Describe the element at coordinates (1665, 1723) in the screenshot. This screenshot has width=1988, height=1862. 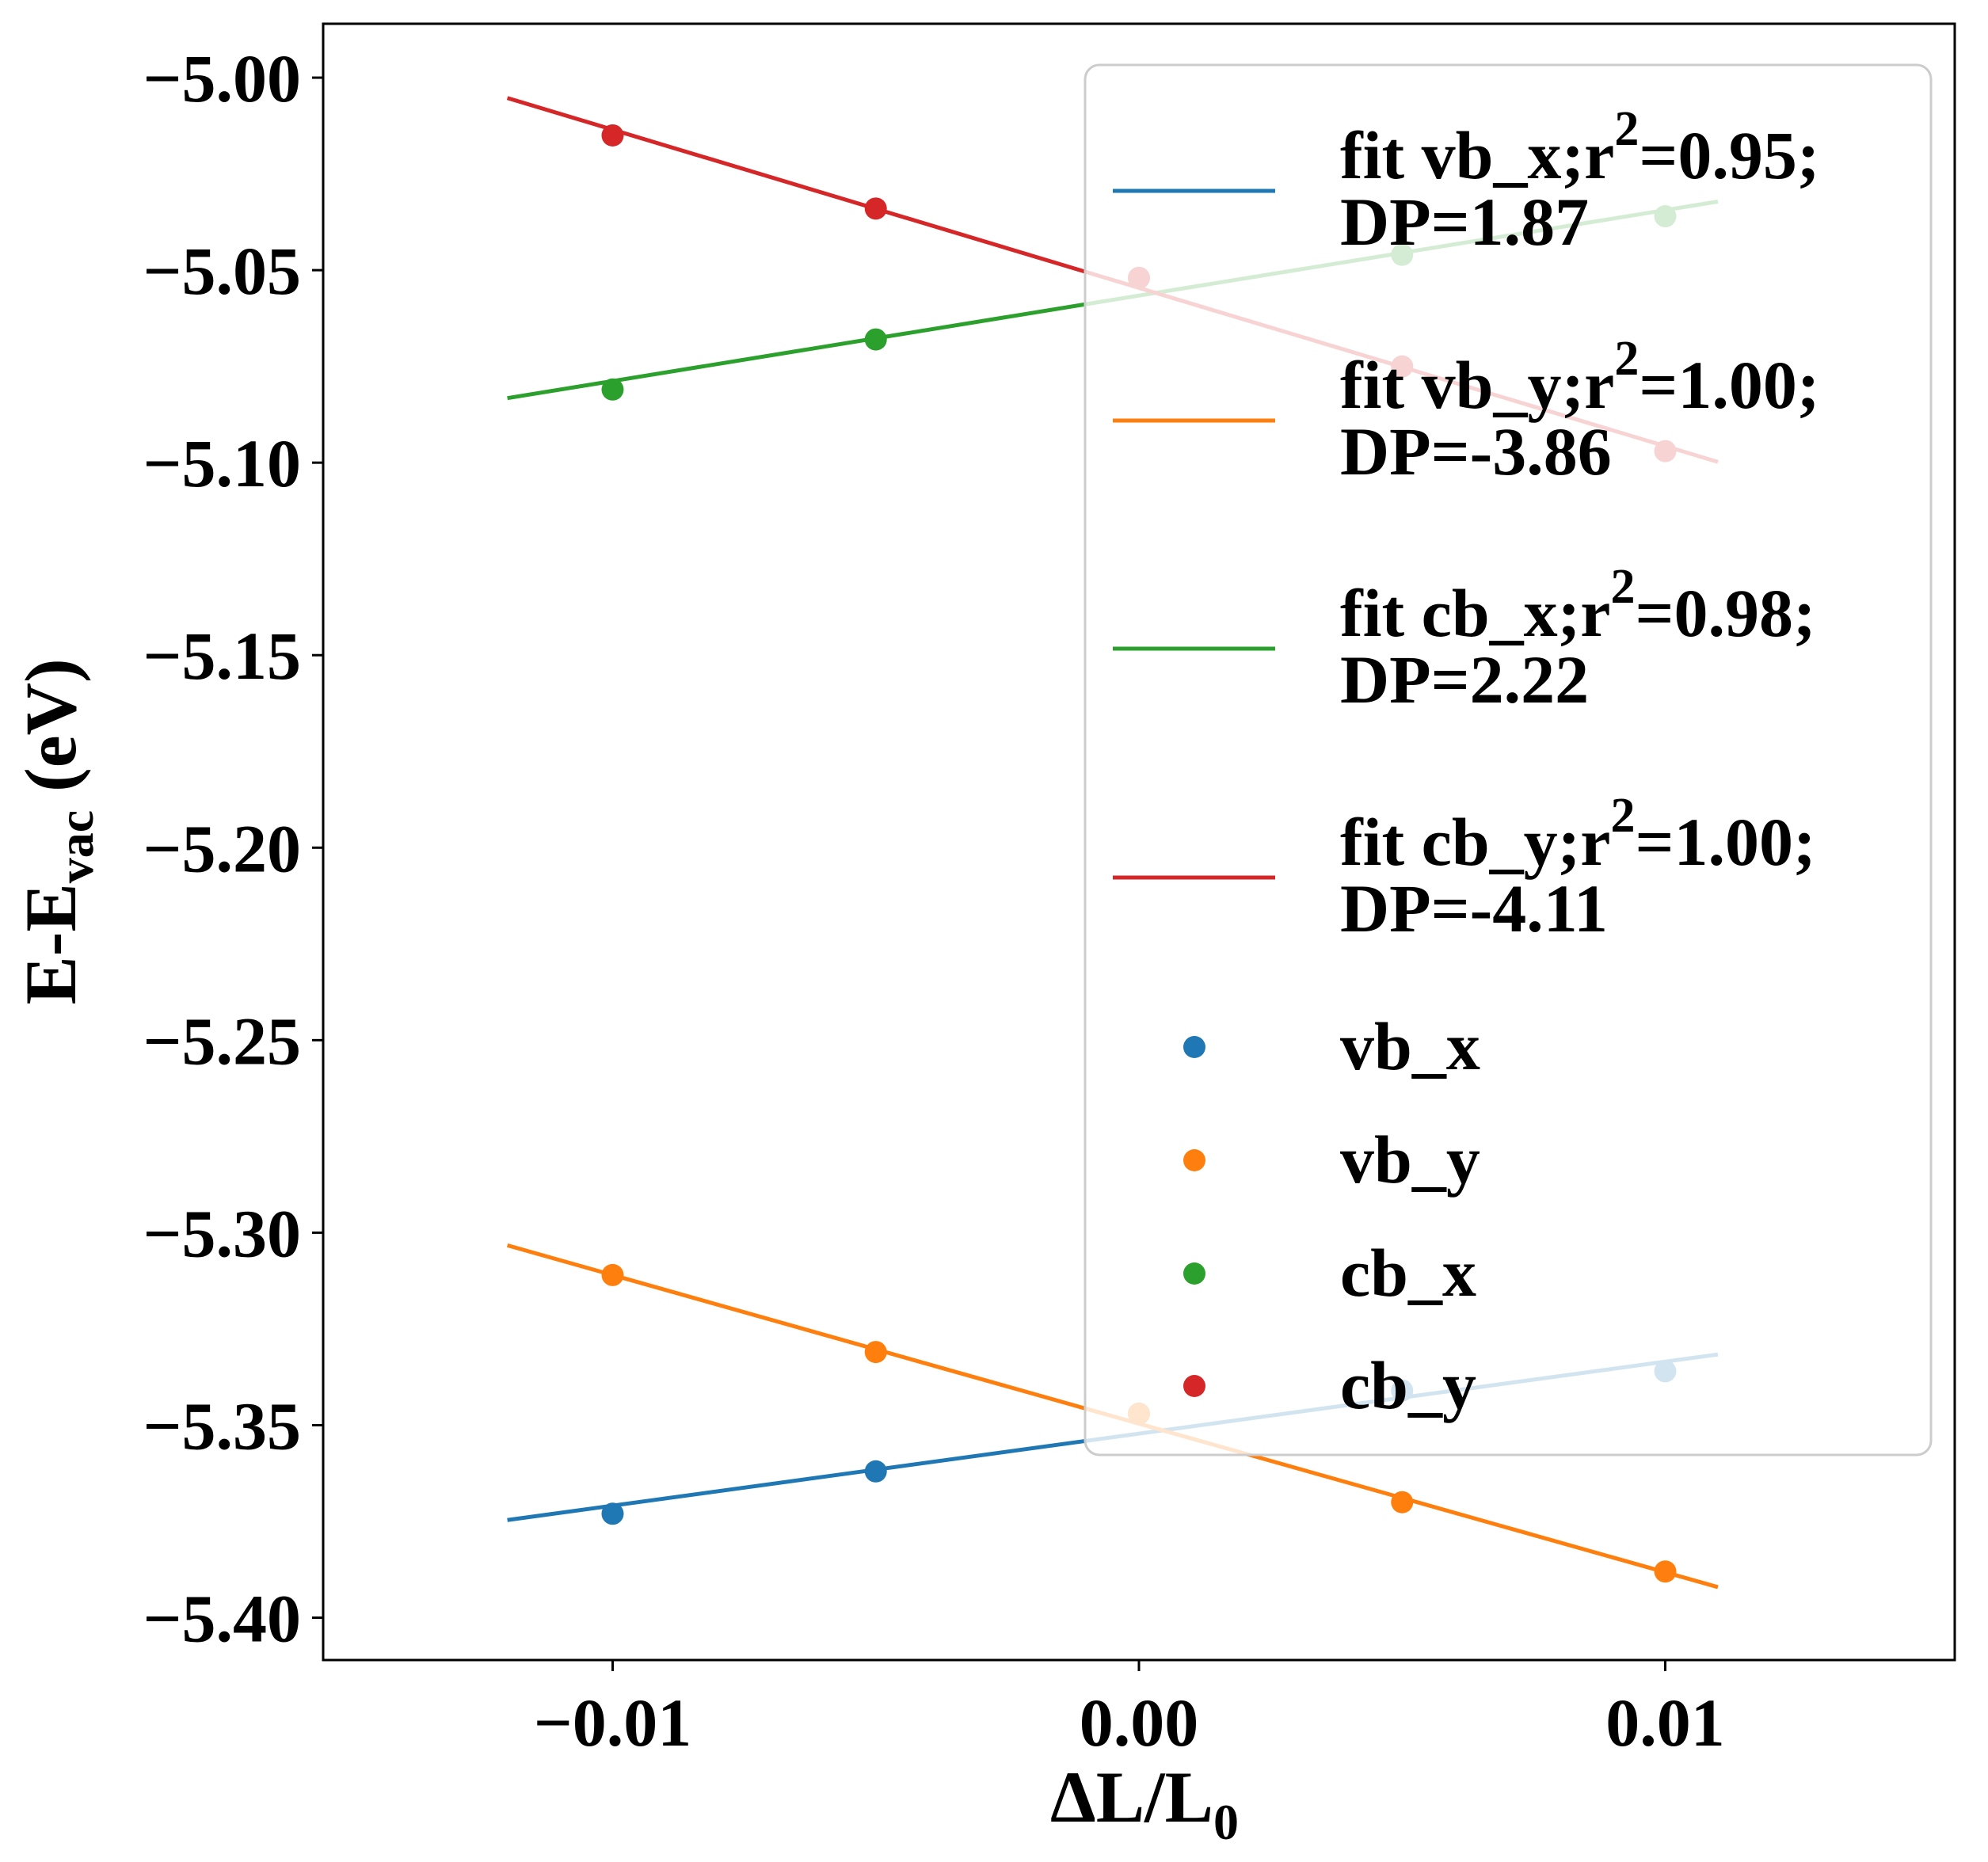
I see `x-tick-label: 0.01` at that location.